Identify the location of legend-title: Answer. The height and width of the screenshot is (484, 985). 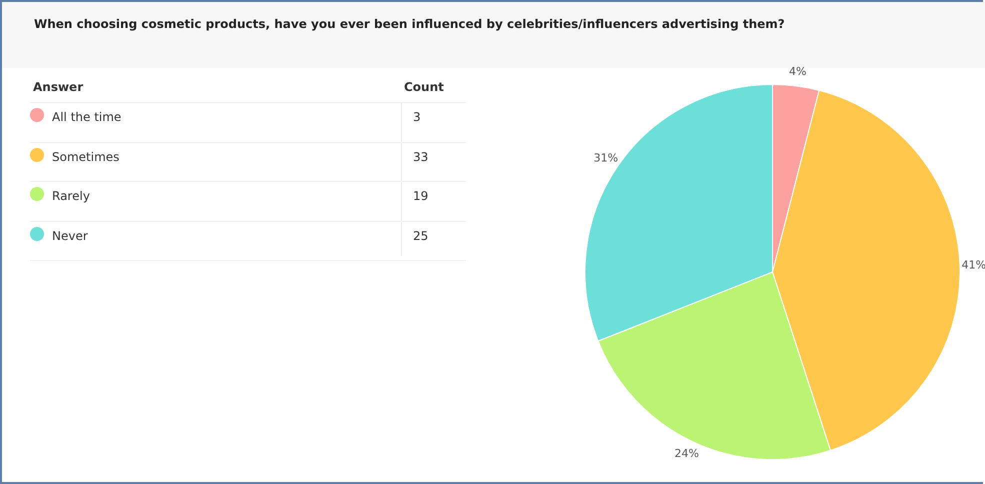
(58, 87).